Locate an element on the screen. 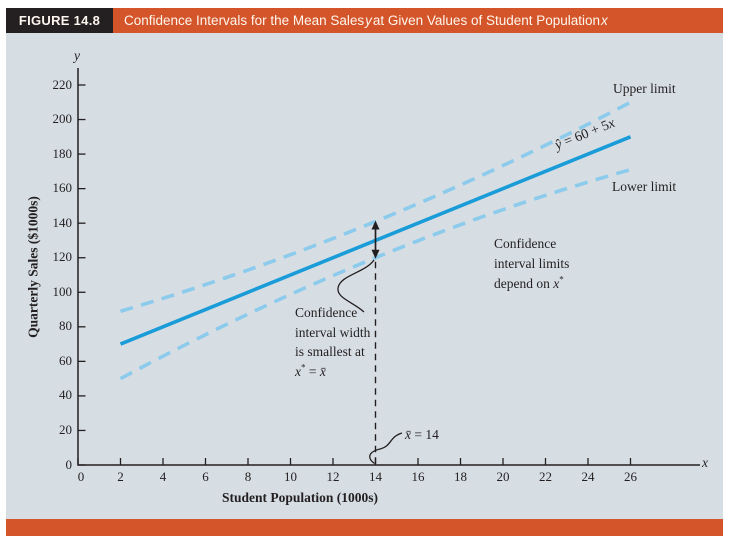 The width and height of the screenshot is (729, 540). width-note-line-1: Confidence is located at coordinates (326, 312).